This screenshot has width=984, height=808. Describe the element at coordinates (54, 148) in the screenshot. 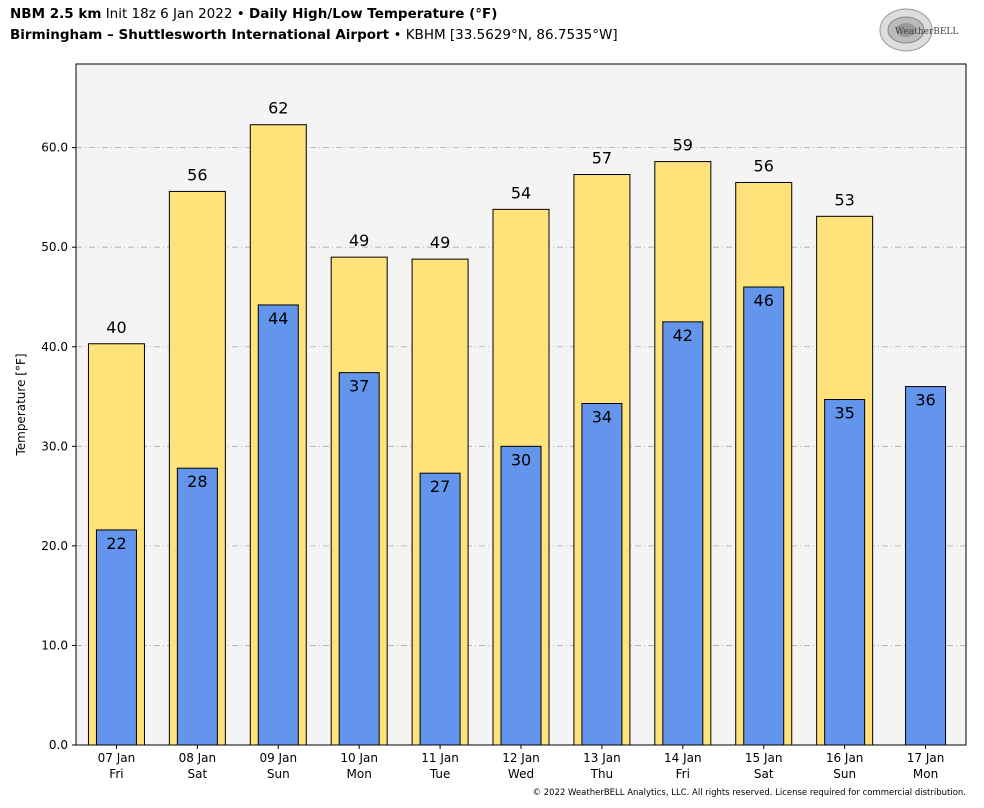

I see `y-tick-label: 60.0` at that location.